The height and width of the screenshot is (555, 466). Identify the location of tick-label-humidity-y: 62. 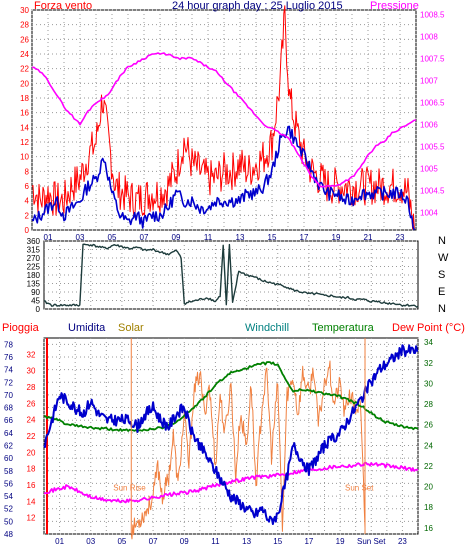
(8, 445).